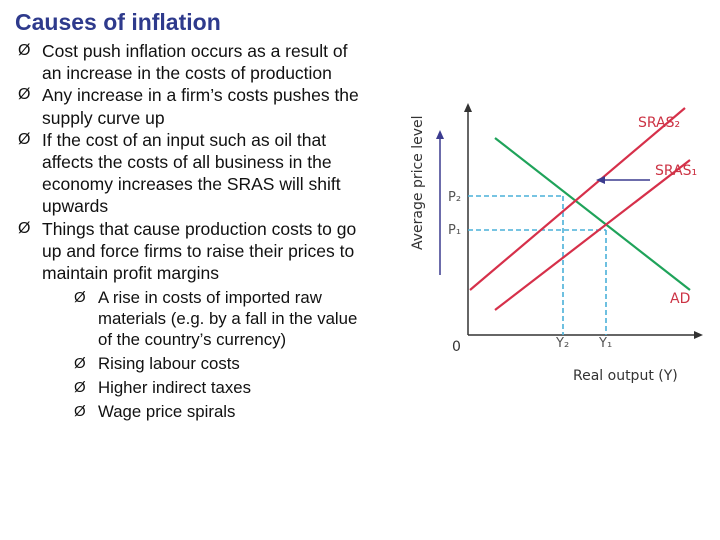 The image size is (720, 540). I want to click on sras1-curve, so click(592, 235).